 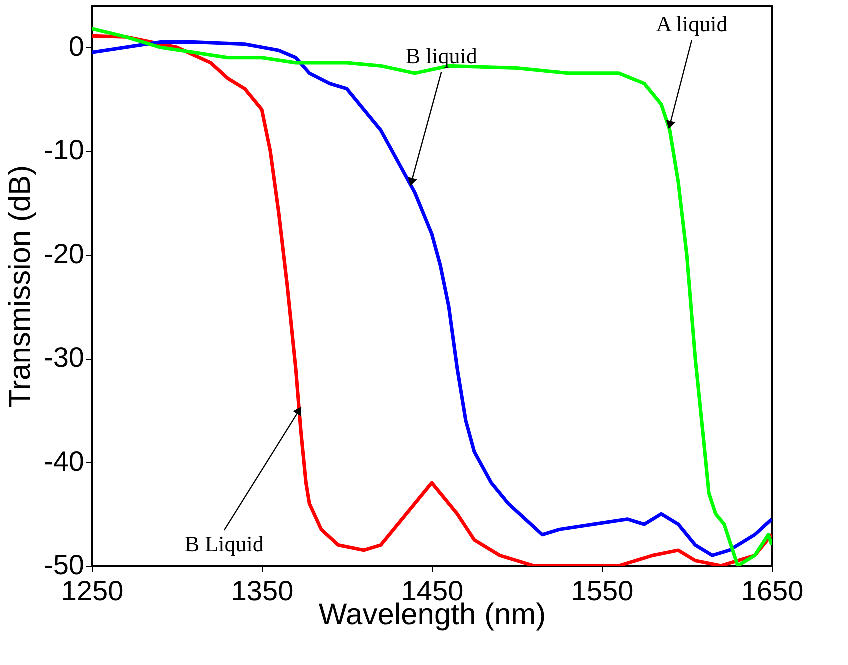 I want to click on annotation: B Liquid, so click(x=224, y=543).